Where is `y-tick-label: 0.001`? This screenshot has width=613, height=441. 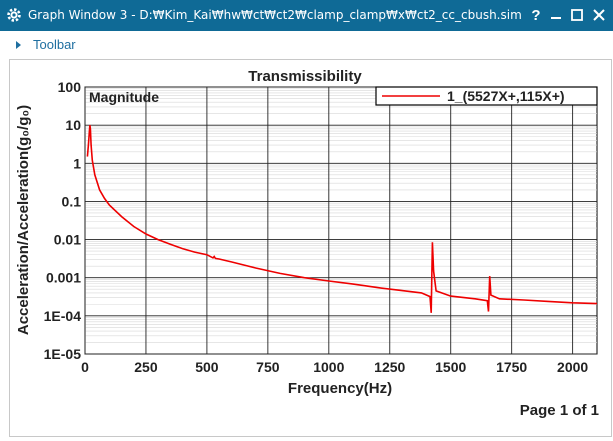 y-tick-label: 0.001 is located at coordinates (63, 278).